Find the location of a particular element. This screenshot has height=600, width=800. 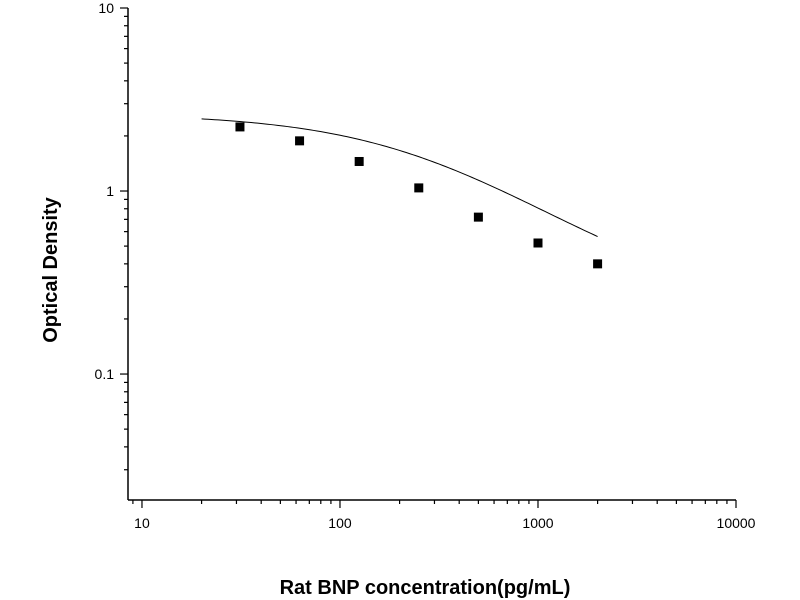

y-tick-label: 0.1 is located at coordinates (105, 374).